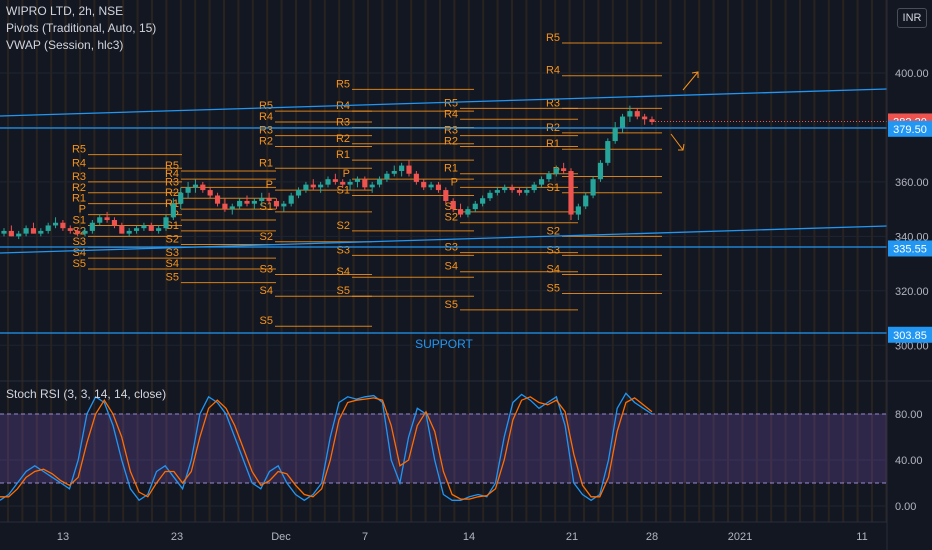 This screenshot has height=550, width=932. I want to click on time-axis: 13 23 Dec 7 14 21 28 2021 11, so click(462, 537).